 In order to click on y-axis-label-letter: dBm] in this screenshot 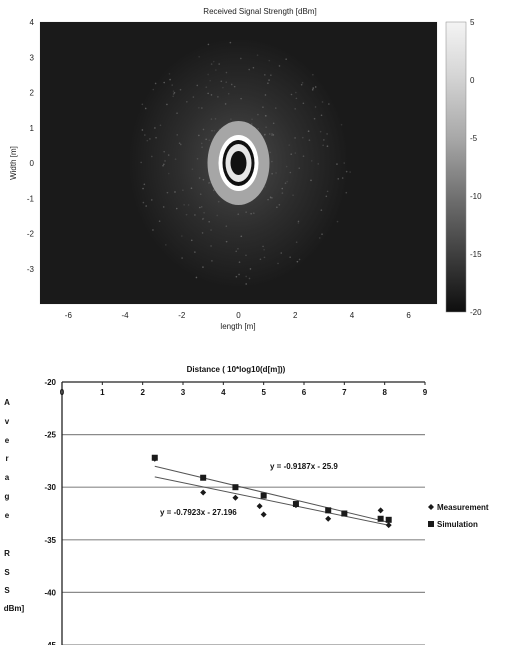, I will do `click(14, 608)`.